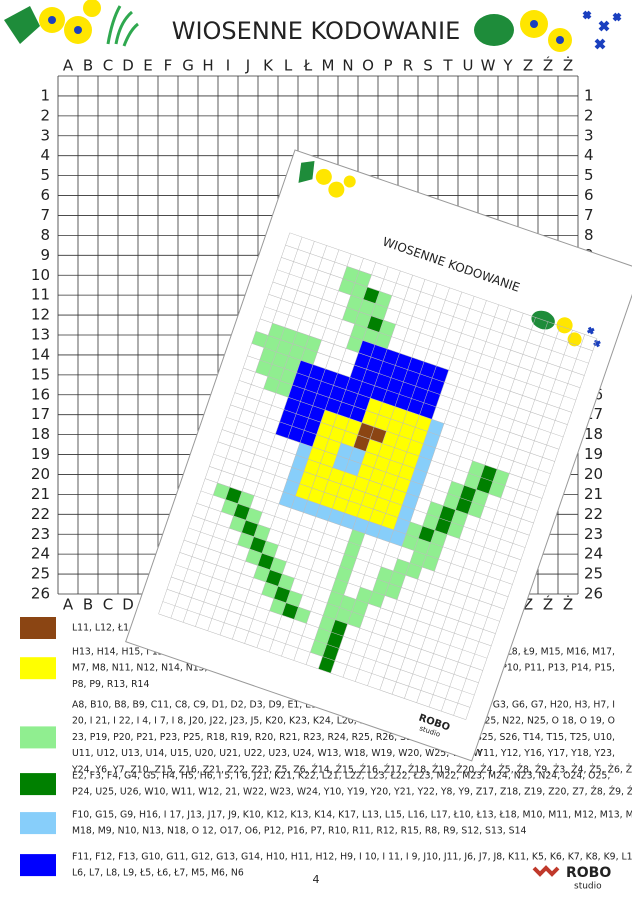 This screenshot has height=900, width=632. What do you see at coordinates (593, 594) in the screenshot?
I see `row-label: 26` at bounding box center [593, 594].